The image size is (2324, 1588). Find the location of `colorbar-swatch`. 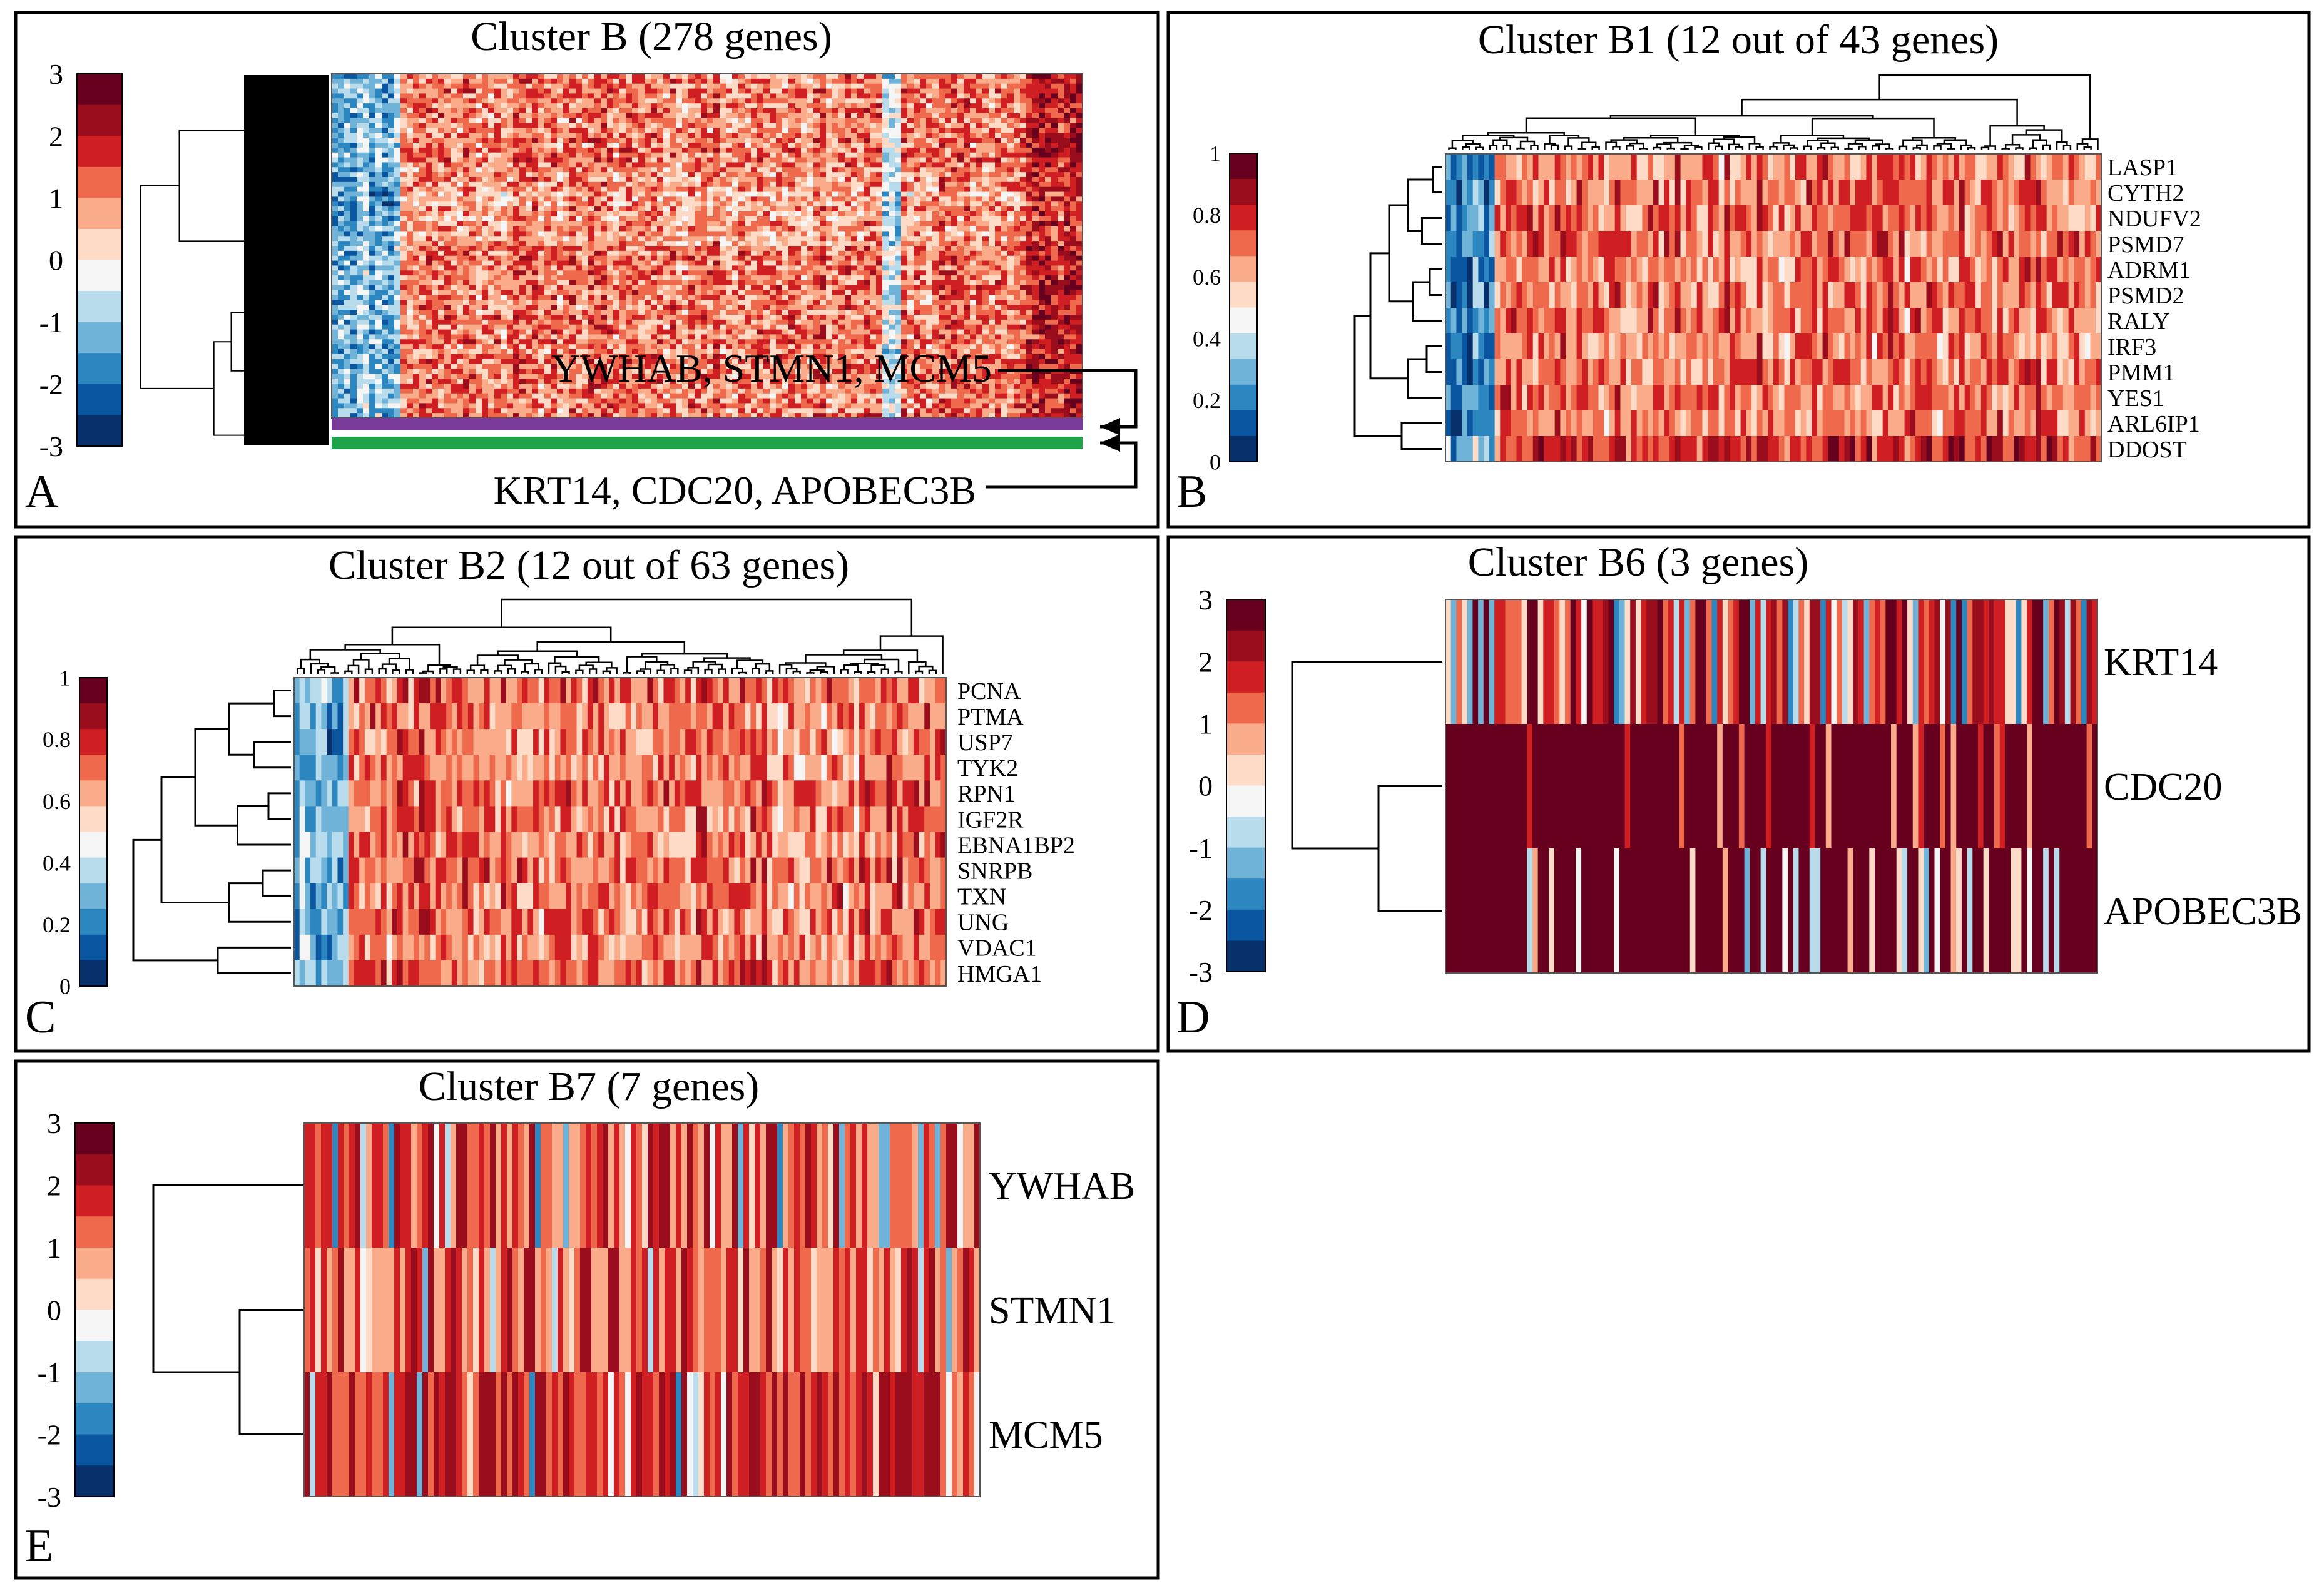

colorbar-swatch is located at coordinates (99, 431).